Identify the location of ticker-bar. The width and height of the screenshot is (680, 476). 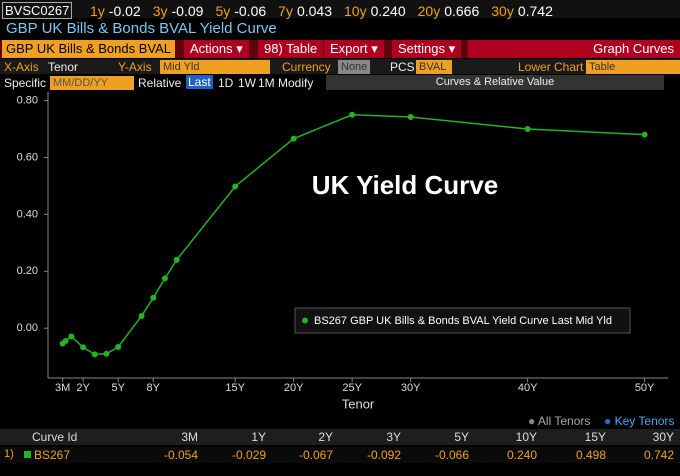
(340, 9).